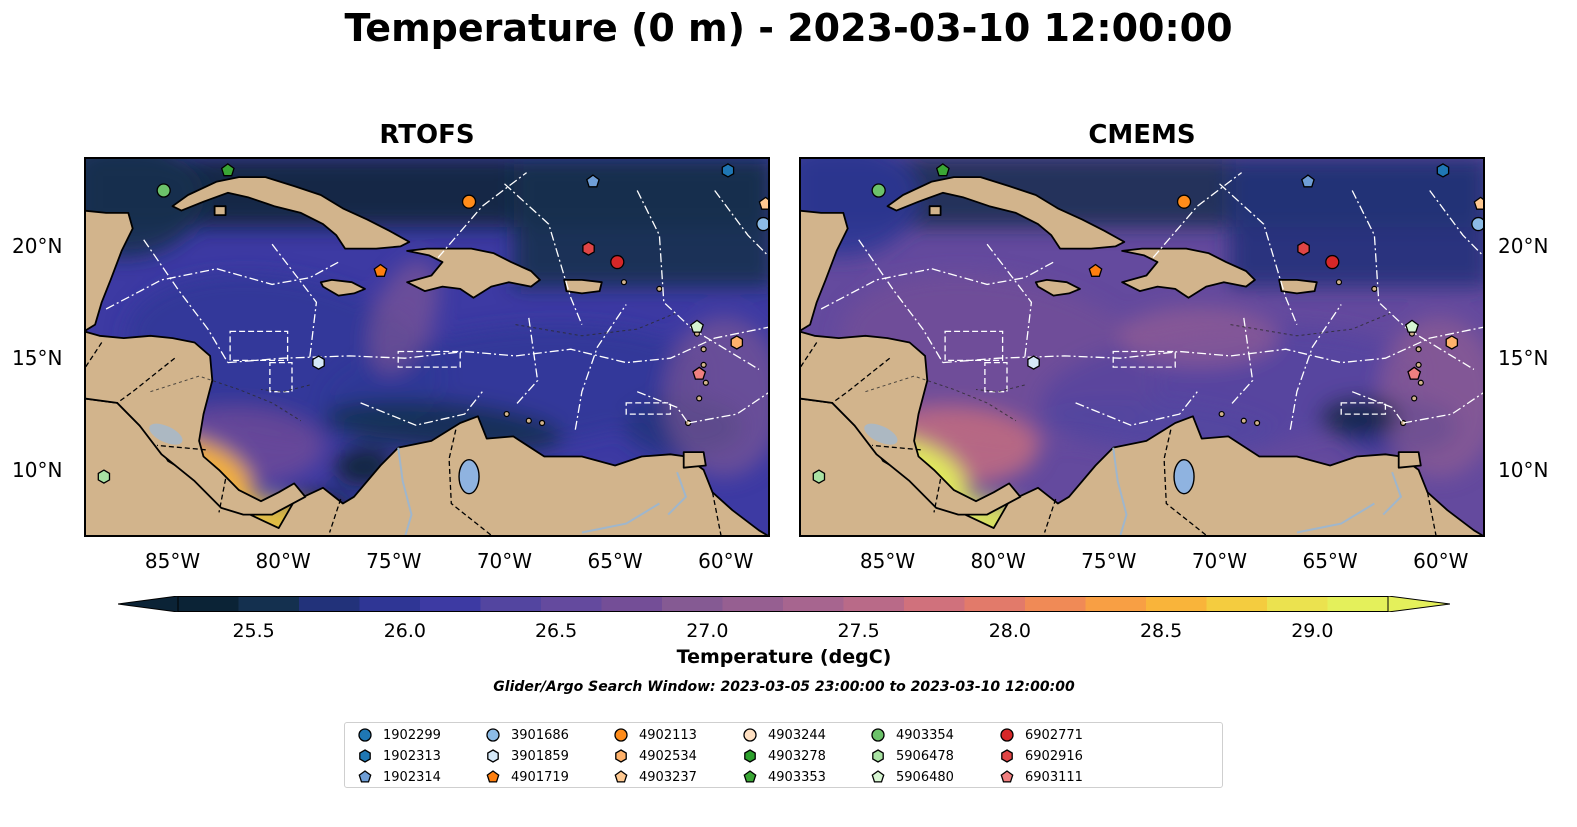 Image resolution: width=1577 pixels, height=827 pixels. Describe the element at coordinates (858, 631) in the screenshot. I see `colorbar-tick-label: 27.5` at that location.